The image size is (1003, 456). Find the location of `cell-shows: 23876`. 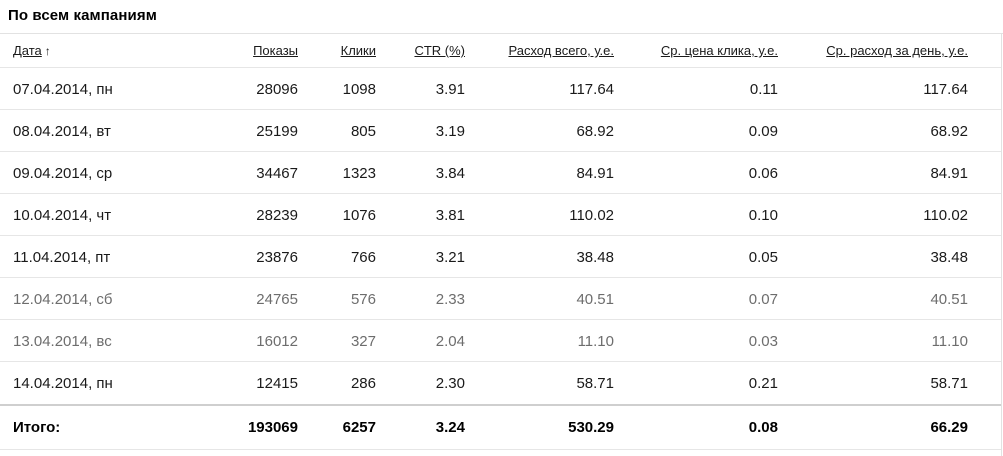

cell-shows: 23876 is located at coordinates (277, 257).